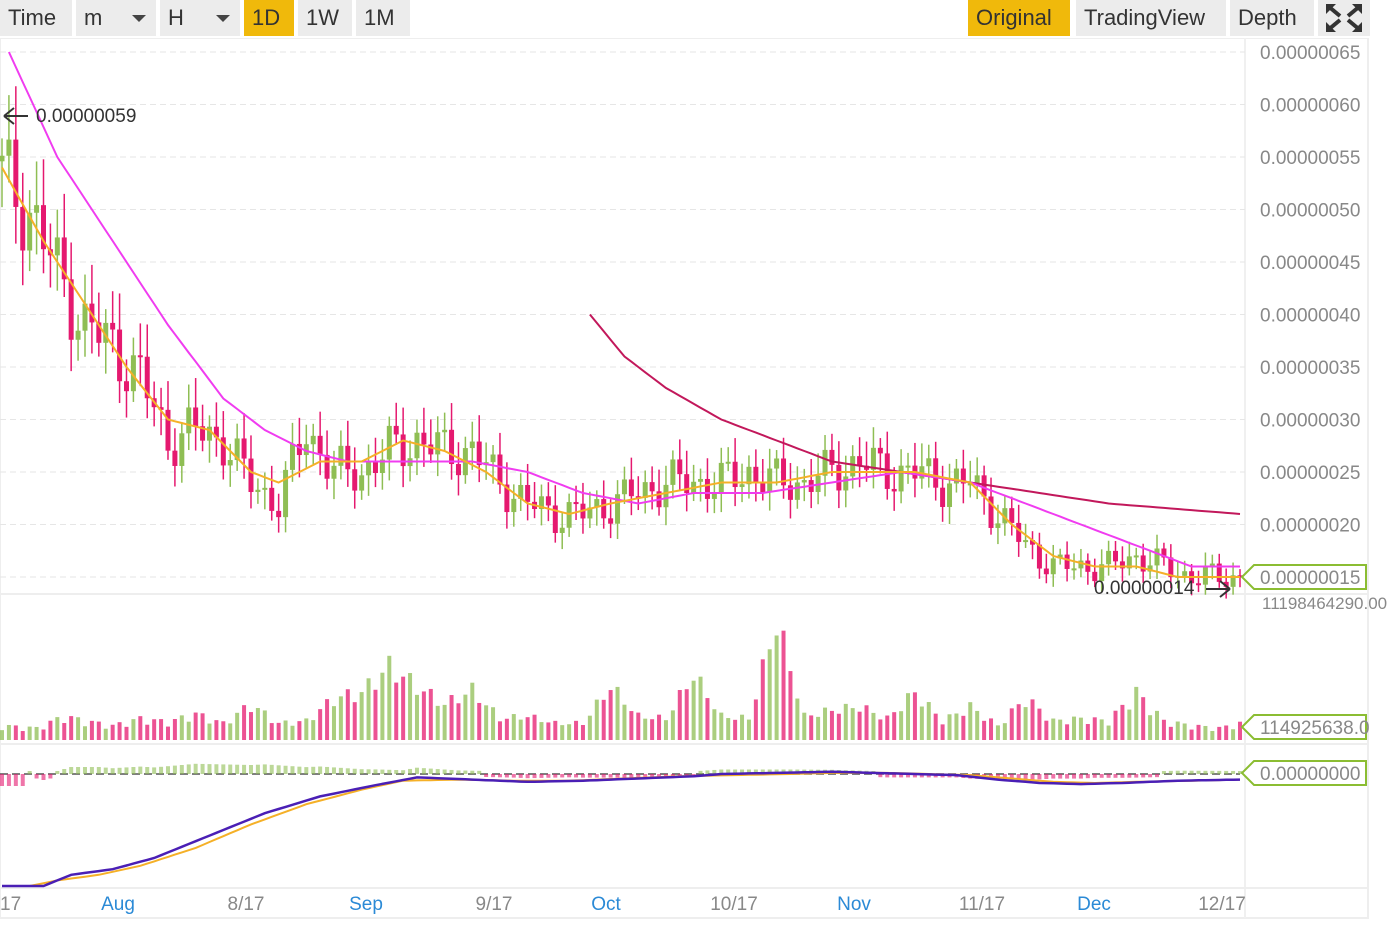 The width and height of the screenshot is (1390, 928). What do you see at coordinates (1344, 18) in the screenshot?
I see `fullscreen-icon` at bounding box center [1344, 18].